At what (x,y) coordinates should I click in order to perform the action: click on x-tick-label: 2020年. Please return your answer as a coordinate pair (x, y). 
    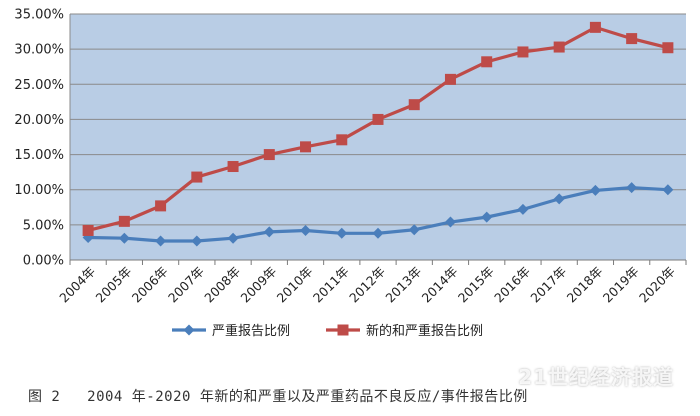
    Looking at the image, I should click on (657, 285).